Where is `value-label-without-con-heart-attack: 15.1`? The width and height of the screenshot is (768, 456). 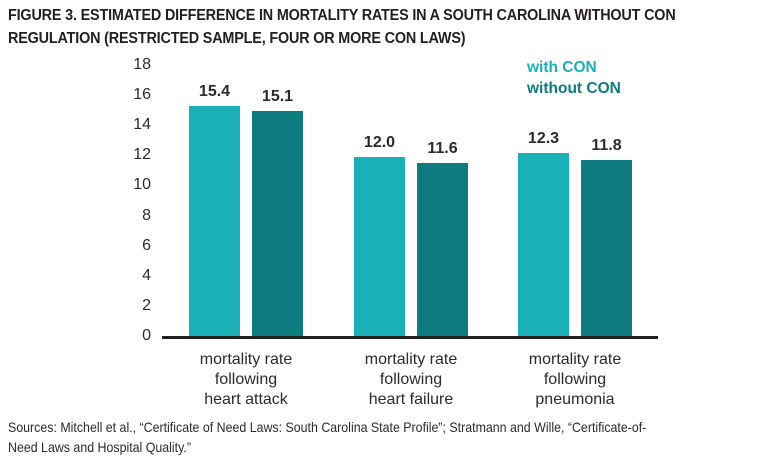
value-label-without-con-heart-attack: 15.1 is located at coordinates (277, 96).